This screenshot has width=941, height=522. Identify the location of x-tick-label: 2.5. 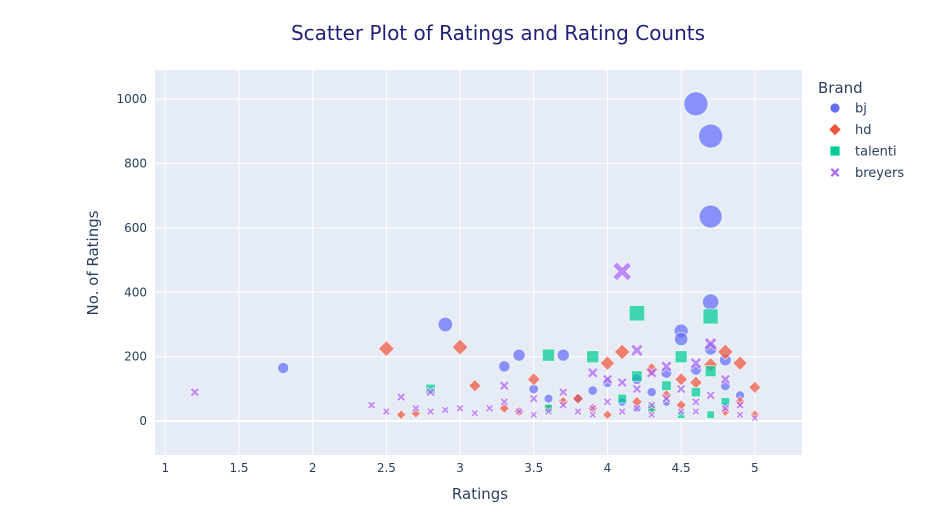
(386, 468).